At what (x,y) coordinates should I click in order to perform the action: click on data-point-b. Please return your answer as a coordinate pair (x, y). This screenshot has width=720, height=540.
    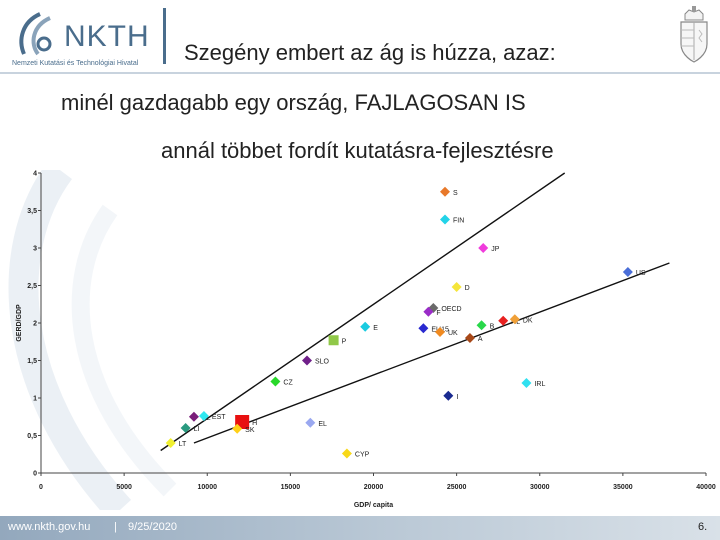
    Looking at the image, I should click on (481, 325).